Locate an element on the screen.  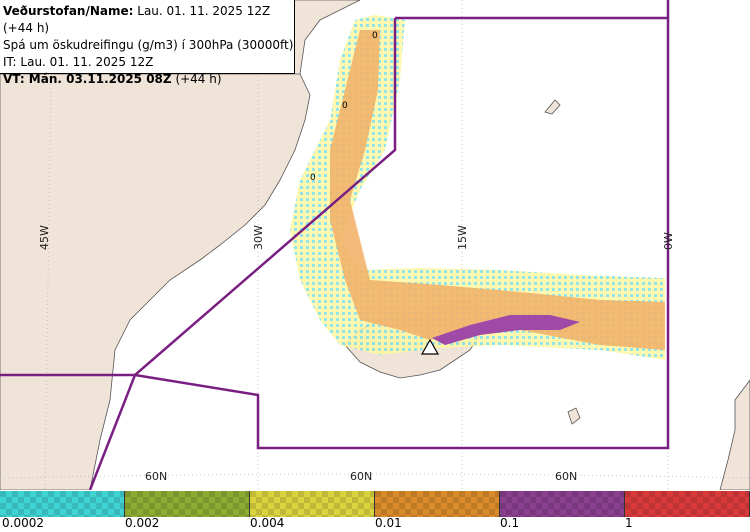
jan-mayen-land is located at coordinates (552, 107).